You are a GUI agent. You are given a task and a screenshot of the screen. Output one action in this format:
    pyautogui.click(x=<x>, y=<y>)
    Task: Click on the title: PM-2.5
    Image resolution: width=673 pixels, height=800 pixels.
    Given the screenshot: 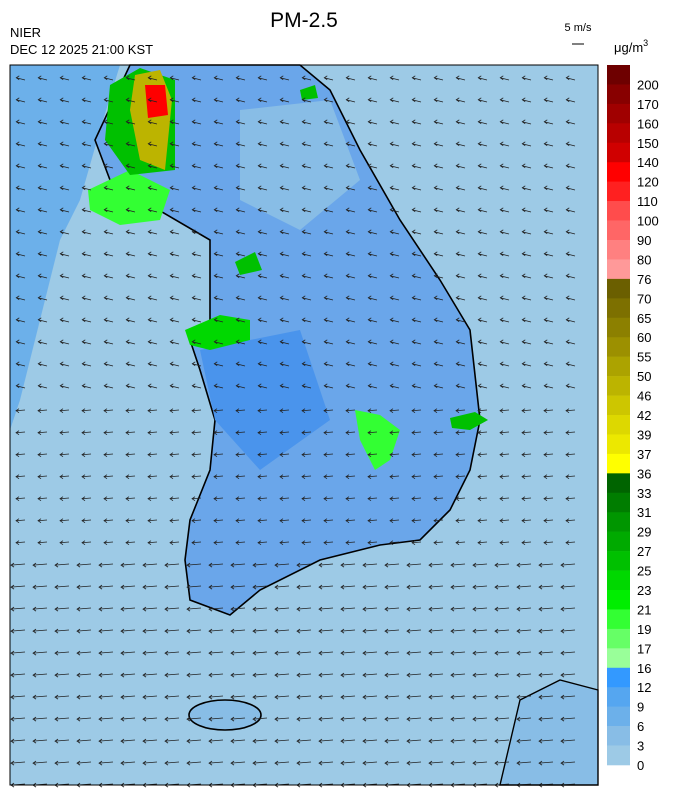 What is the action you would take?
    pyautogui.click(x=304, y=20)
    